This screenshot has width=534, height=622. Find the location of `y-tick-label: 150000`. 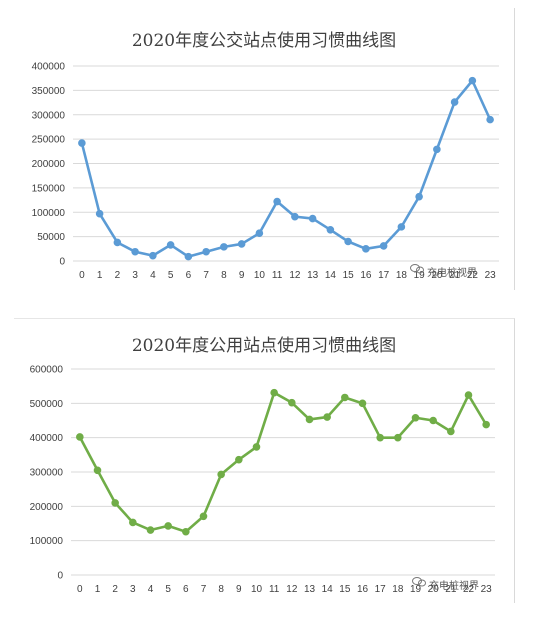

y-tick-label: 150000 is located at coordinates (49, 188).